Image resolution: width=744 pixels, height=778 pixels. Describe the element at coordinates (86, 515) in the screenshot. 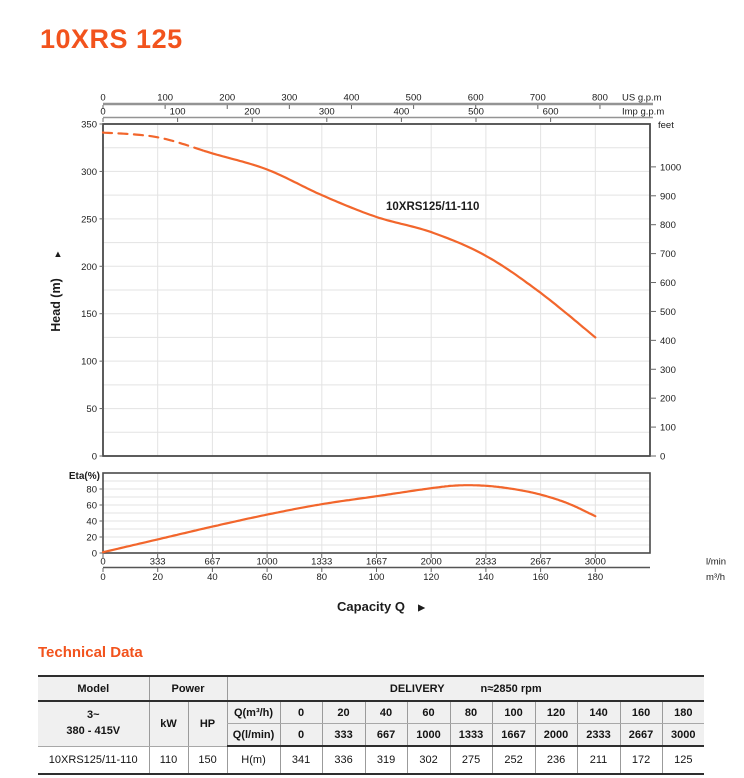

I see `eta-axis-ticks: Eta(%) 0 20 40 60 80` at that location.